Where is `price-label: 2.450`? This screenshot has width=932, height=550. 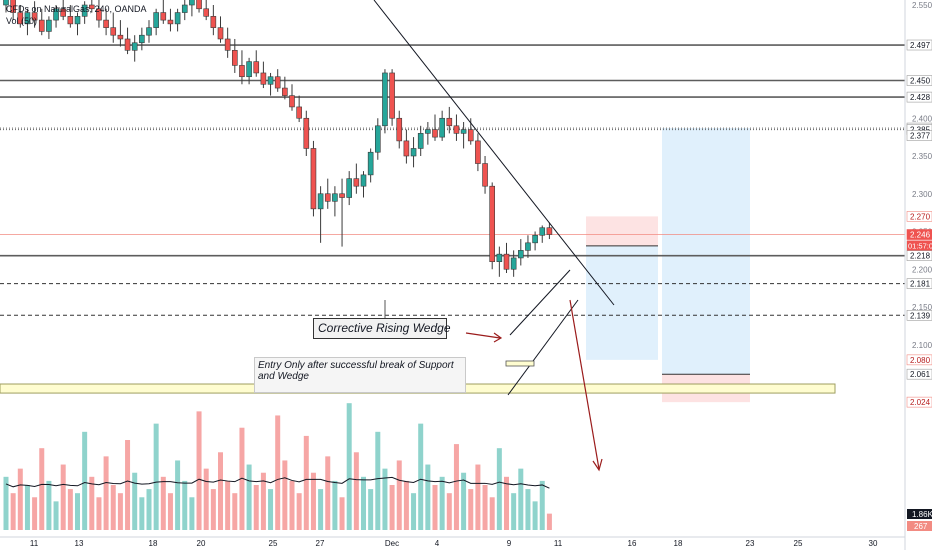
price-label: 2.450 is located at coordinates (920, 81).